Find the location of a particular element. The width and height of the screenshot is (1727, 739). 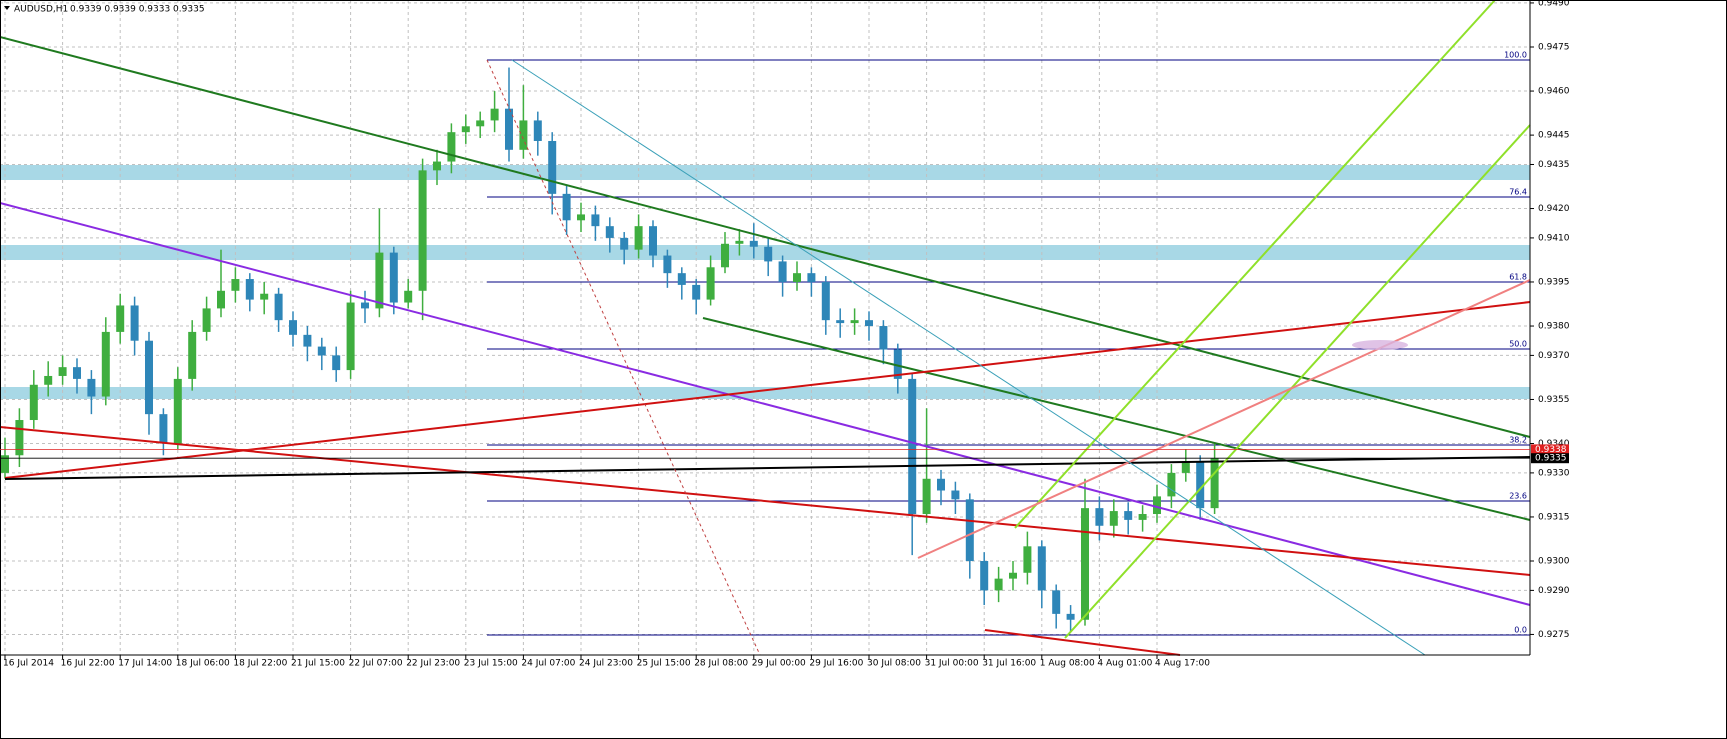

y-tick-label: 0.9370 is located at coordinates (1554, 356).